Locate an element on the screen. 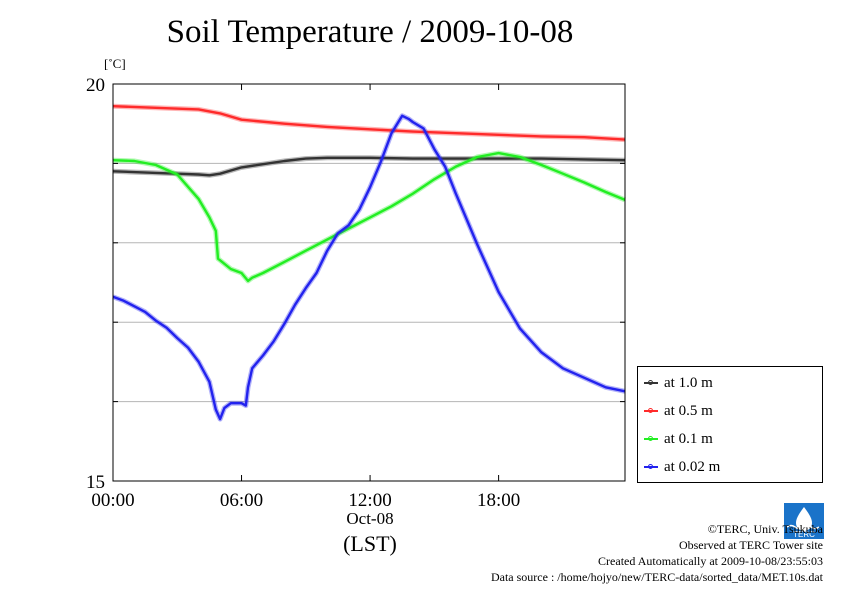 This screenshot has width=842, height=595. x-axis-timezone-label: (LST) is located at coordinates (370, 543).